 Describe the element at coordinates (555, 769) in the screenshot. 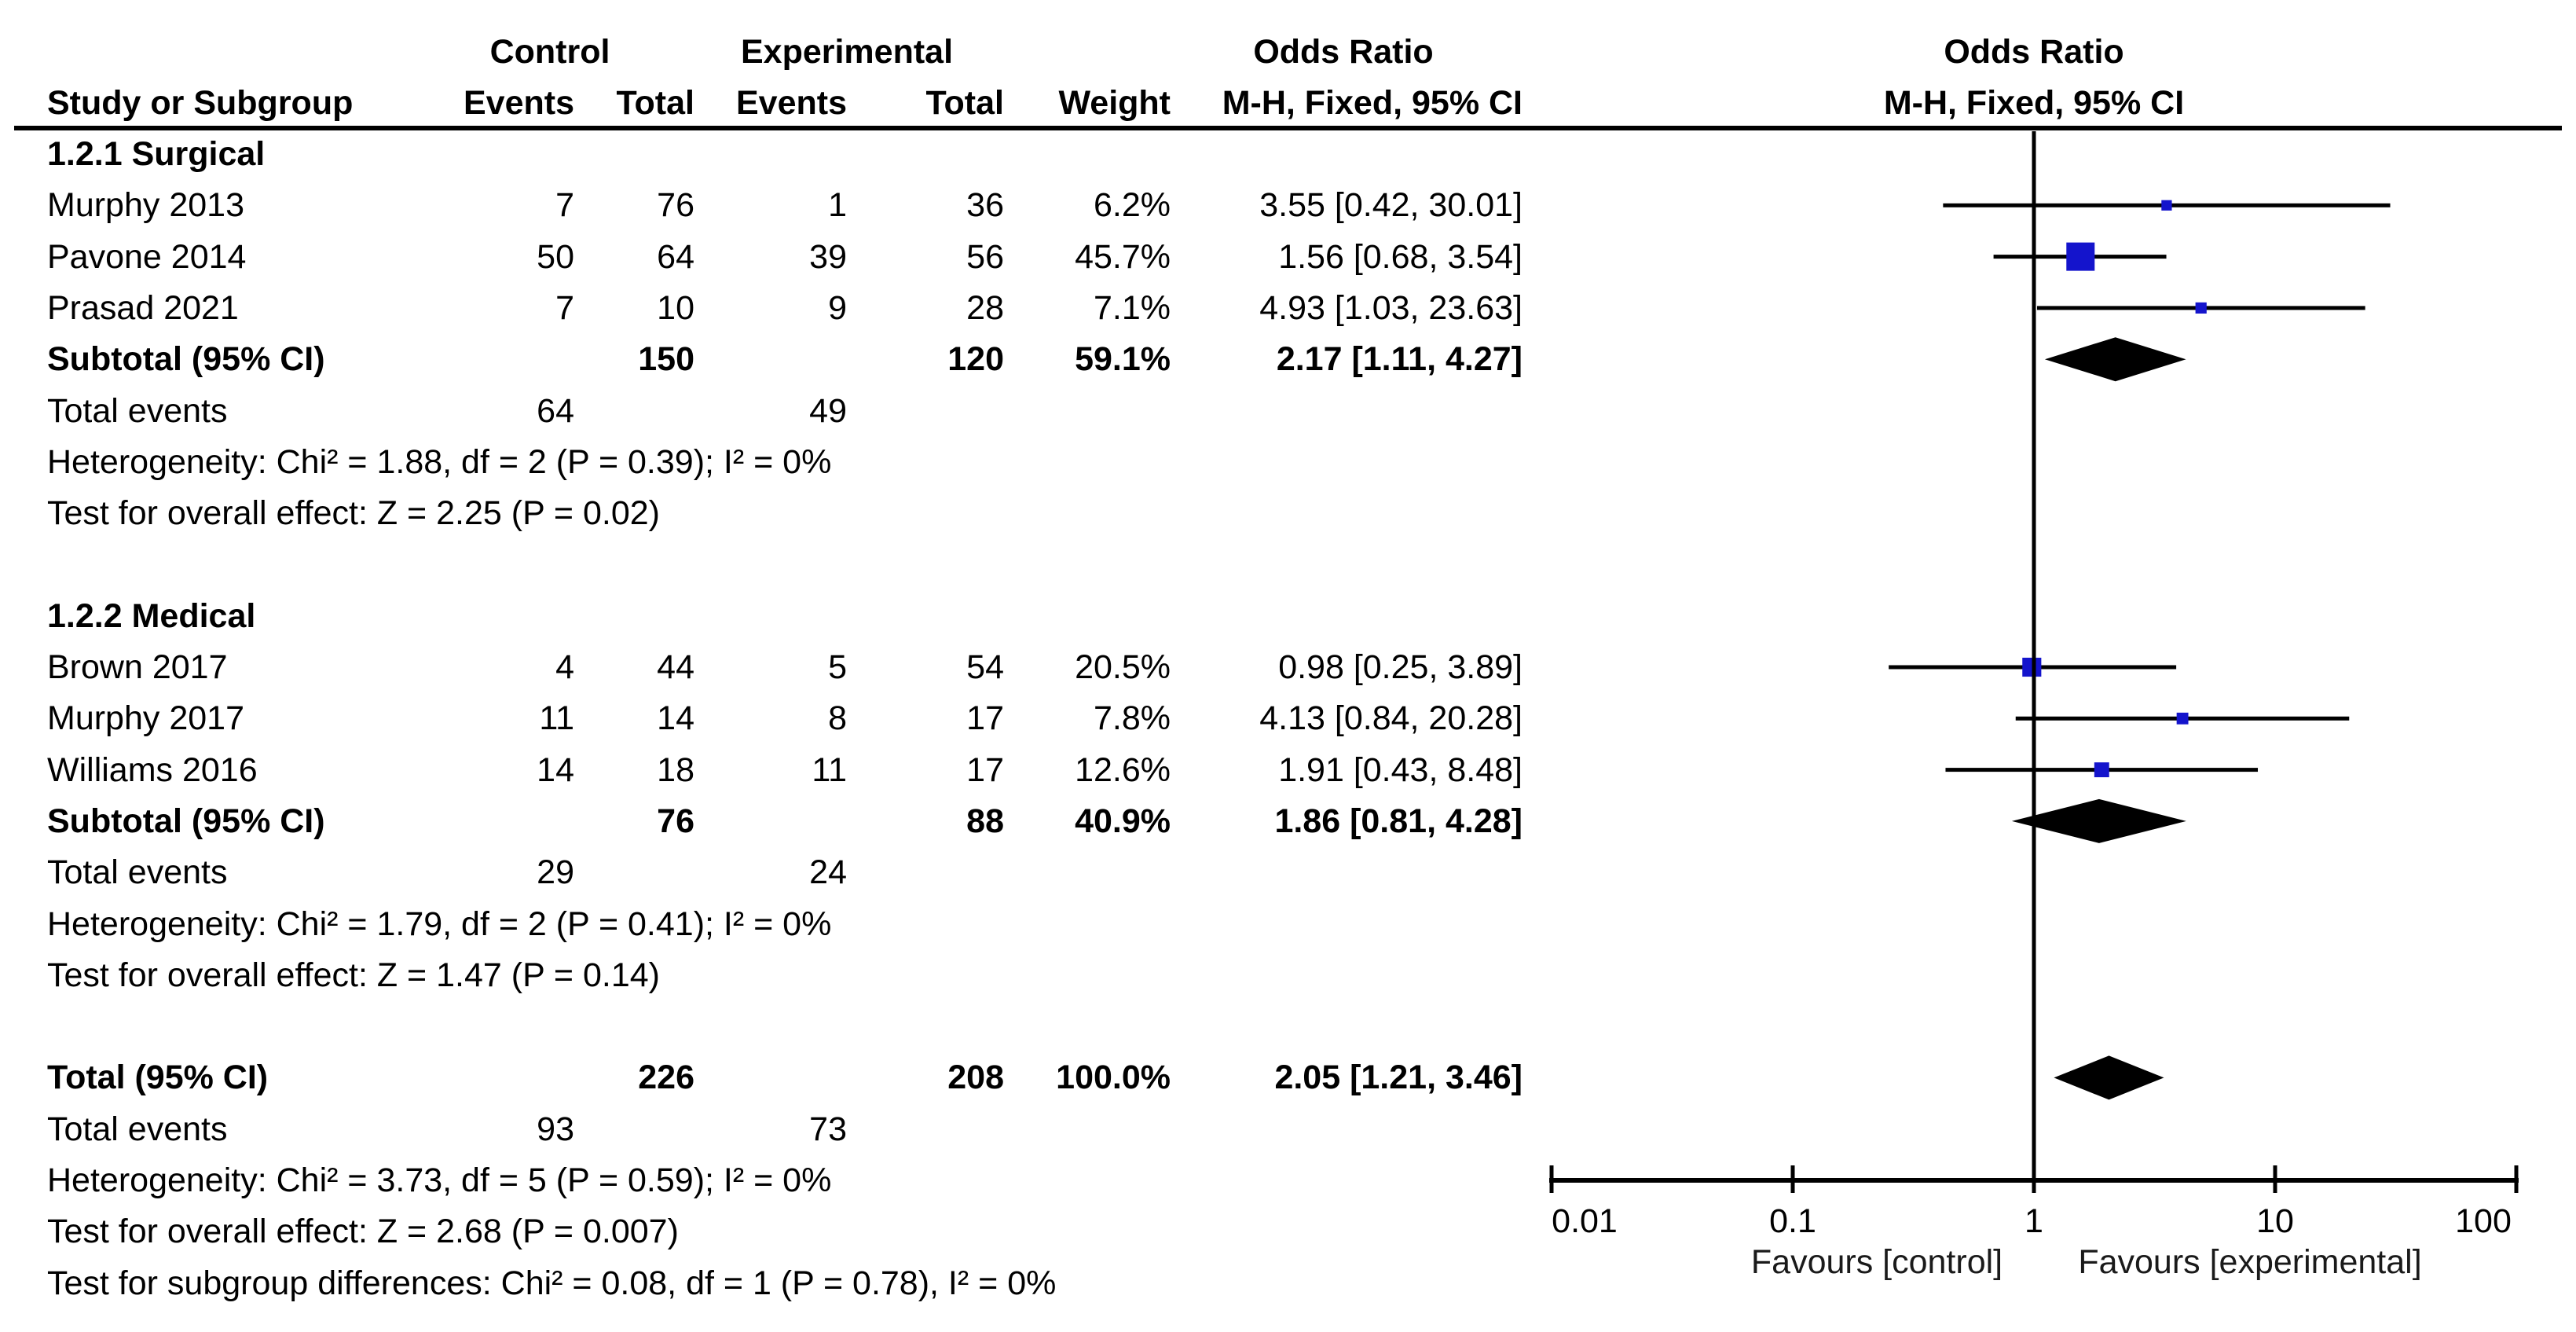

I see `control-events-cell: 14` at that location.